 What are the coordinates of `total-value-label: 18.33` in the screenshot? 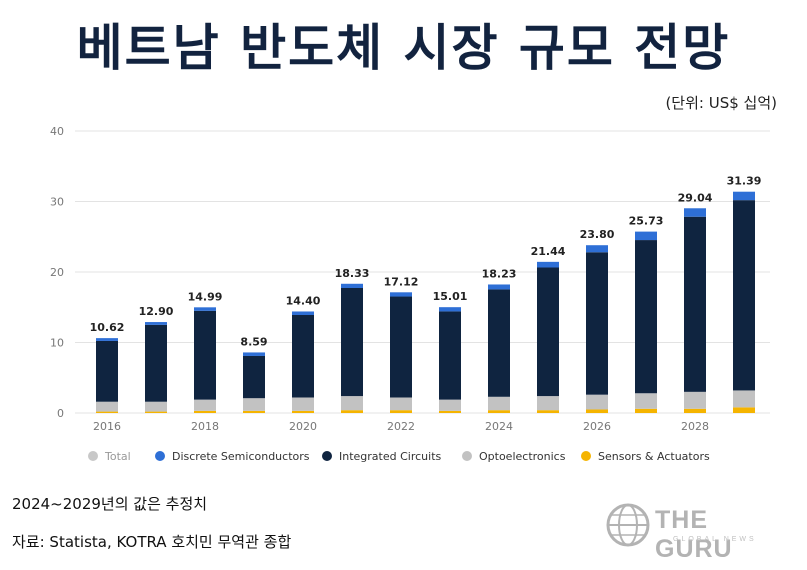 It's located at (352, 273).